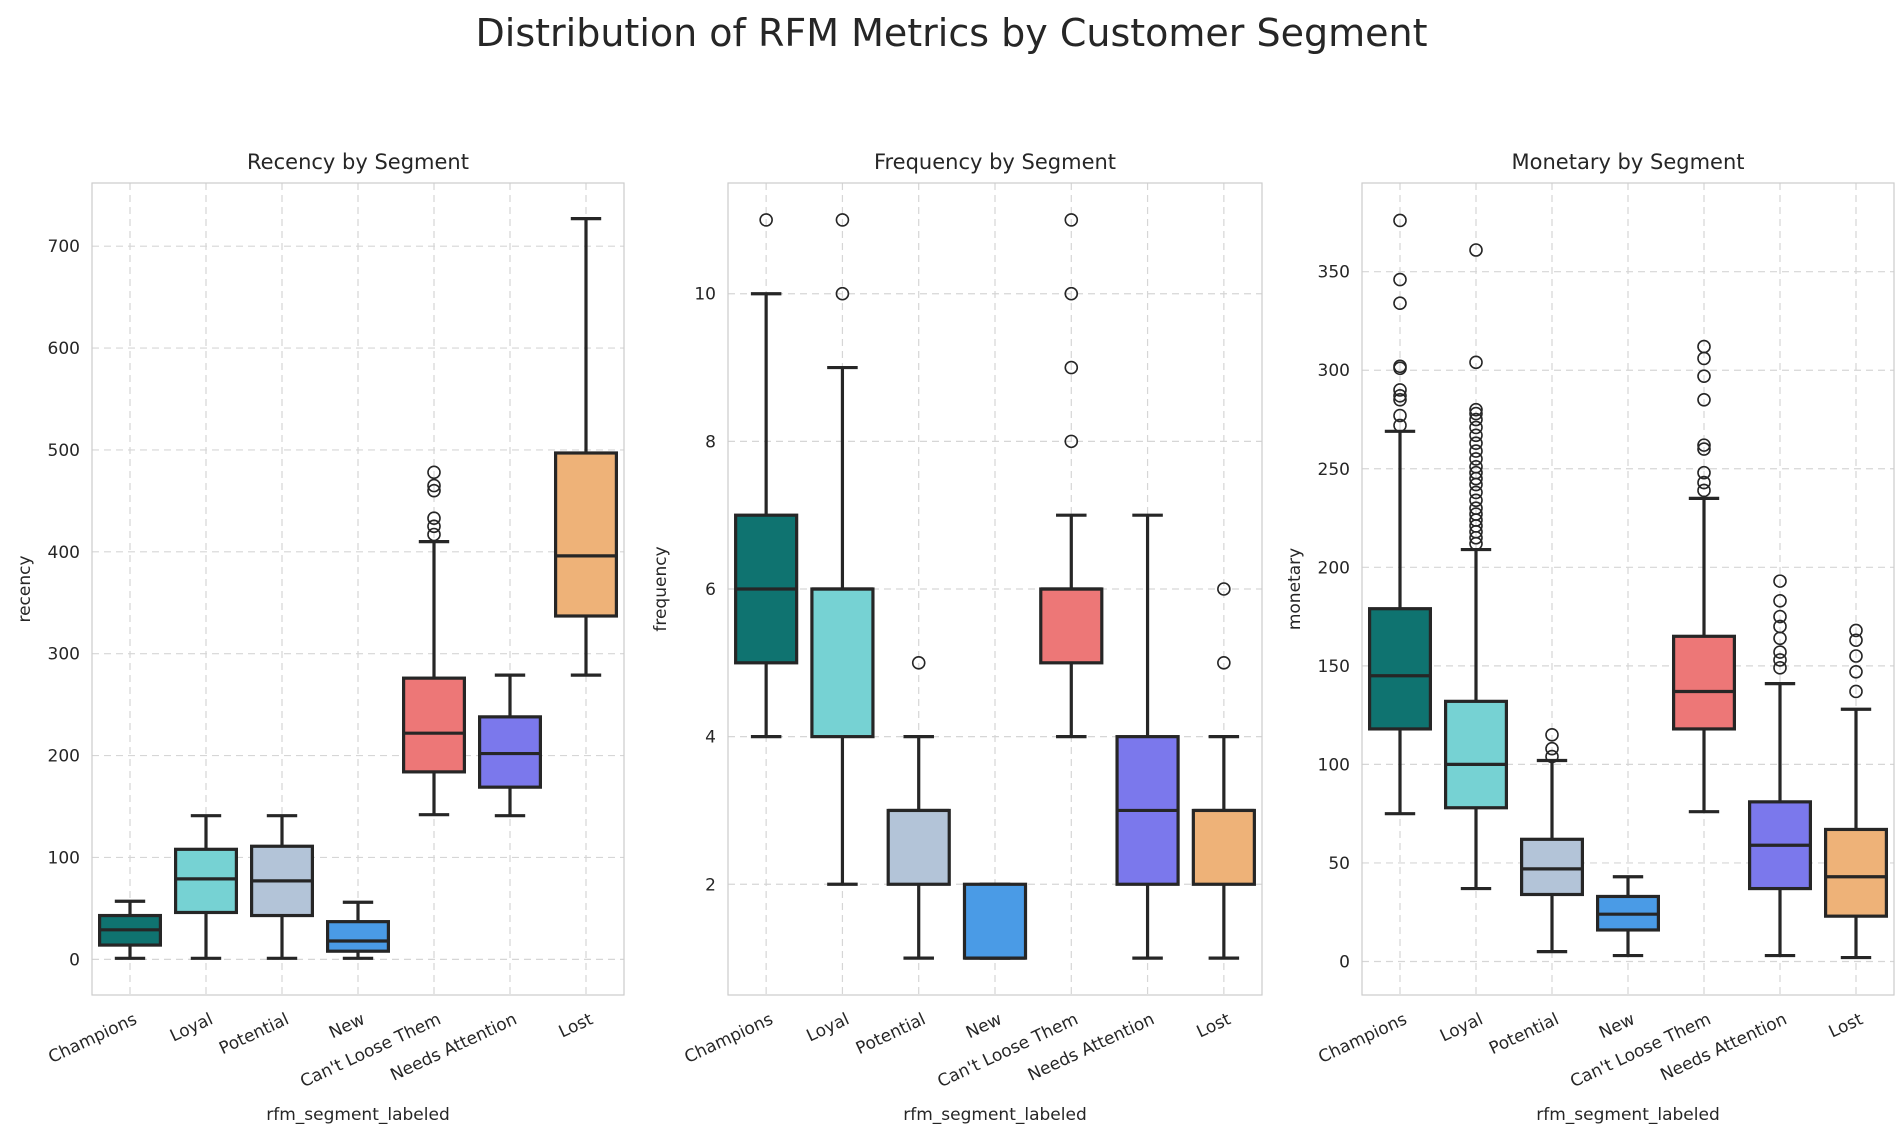 The height and width of the screenshot is (1137, 1903). Describe the element at coordinates (1334, 273) in the screenshot. I see `y-tick-label: 350` at that location.